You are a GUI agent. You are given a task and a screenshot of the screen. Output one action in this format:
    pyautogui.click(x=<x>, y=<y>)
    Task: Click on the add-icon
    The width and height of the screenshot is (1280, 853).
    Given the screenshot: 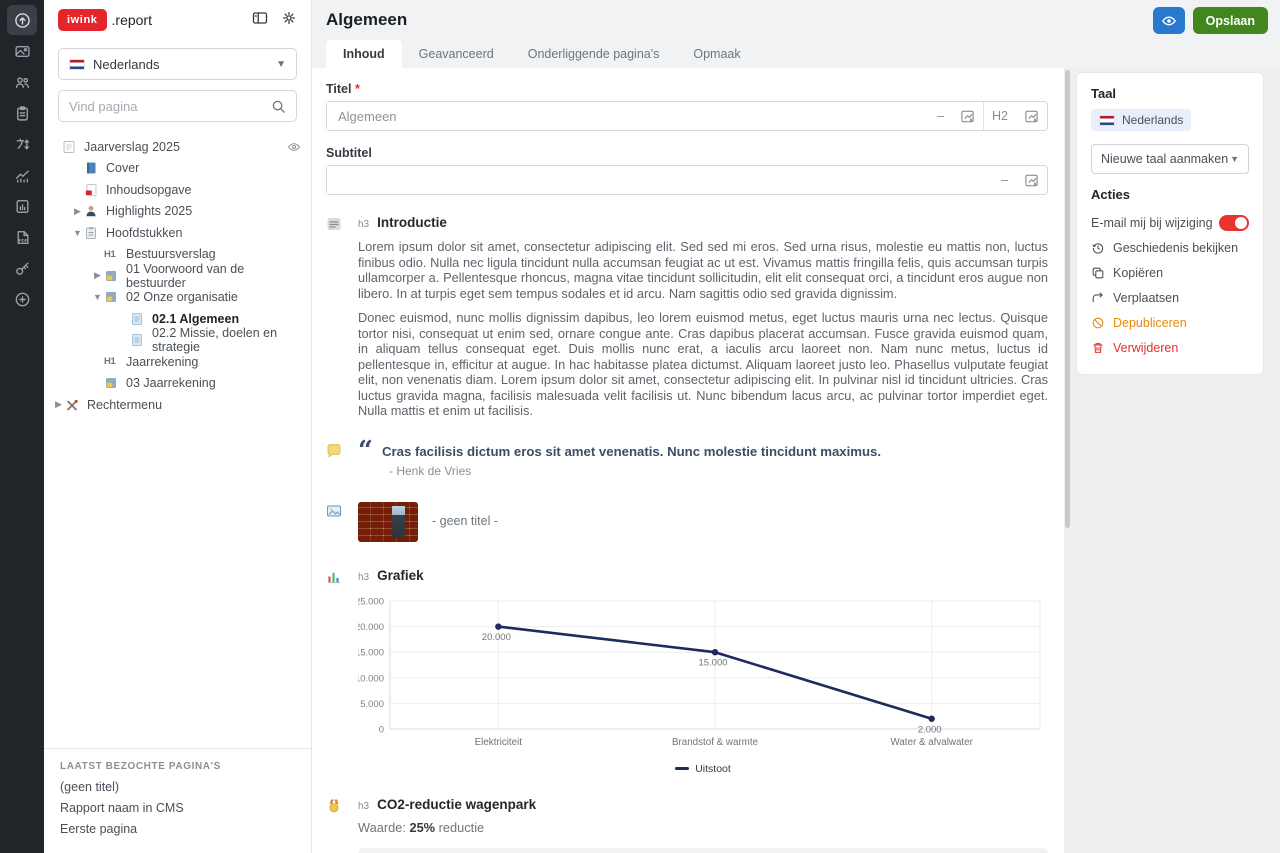 What is the action you would take?
    pyautogui.click(x=22, y=299)
    